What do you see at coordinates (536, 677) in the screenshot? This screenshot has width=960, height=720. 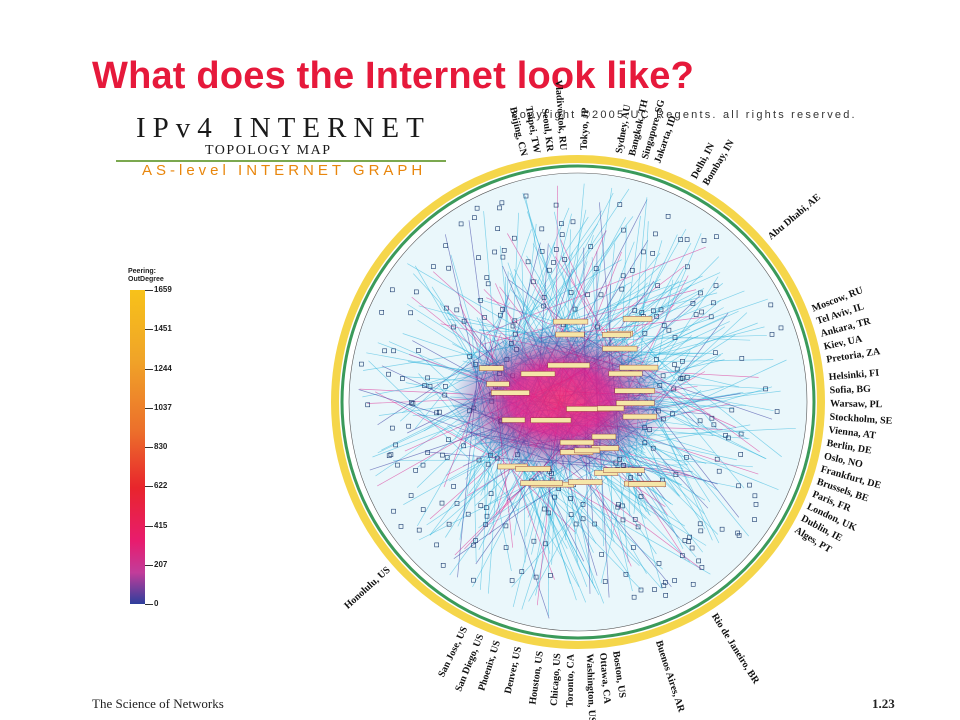 I see `city-label: Houston, US` at bounding box center [536, 677].